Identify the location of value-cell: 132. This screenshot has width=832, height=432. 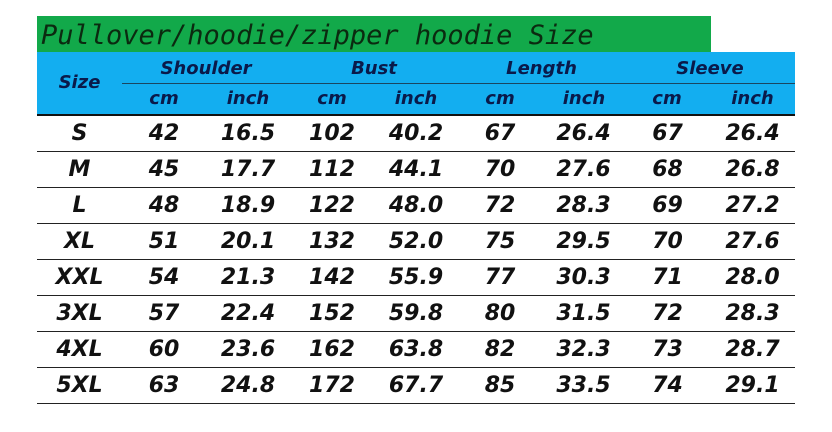
(332, 241).